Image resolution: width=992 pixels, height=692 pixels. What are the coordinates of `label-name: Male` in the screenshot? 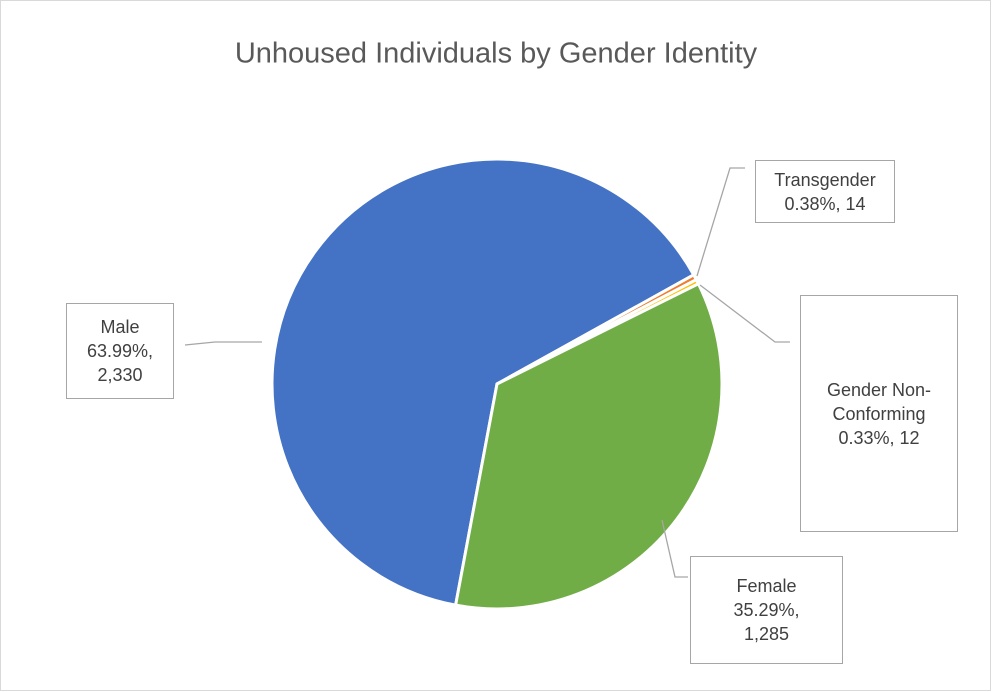 It's located at (120, 327).